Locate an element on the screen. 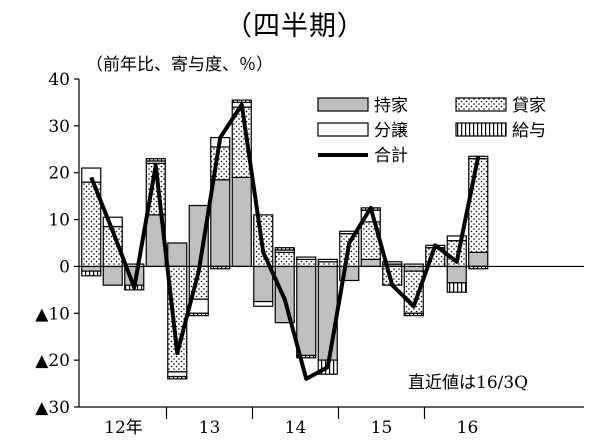  bar-segment-13/2Q-給与 is located at coordinates (198, 314).